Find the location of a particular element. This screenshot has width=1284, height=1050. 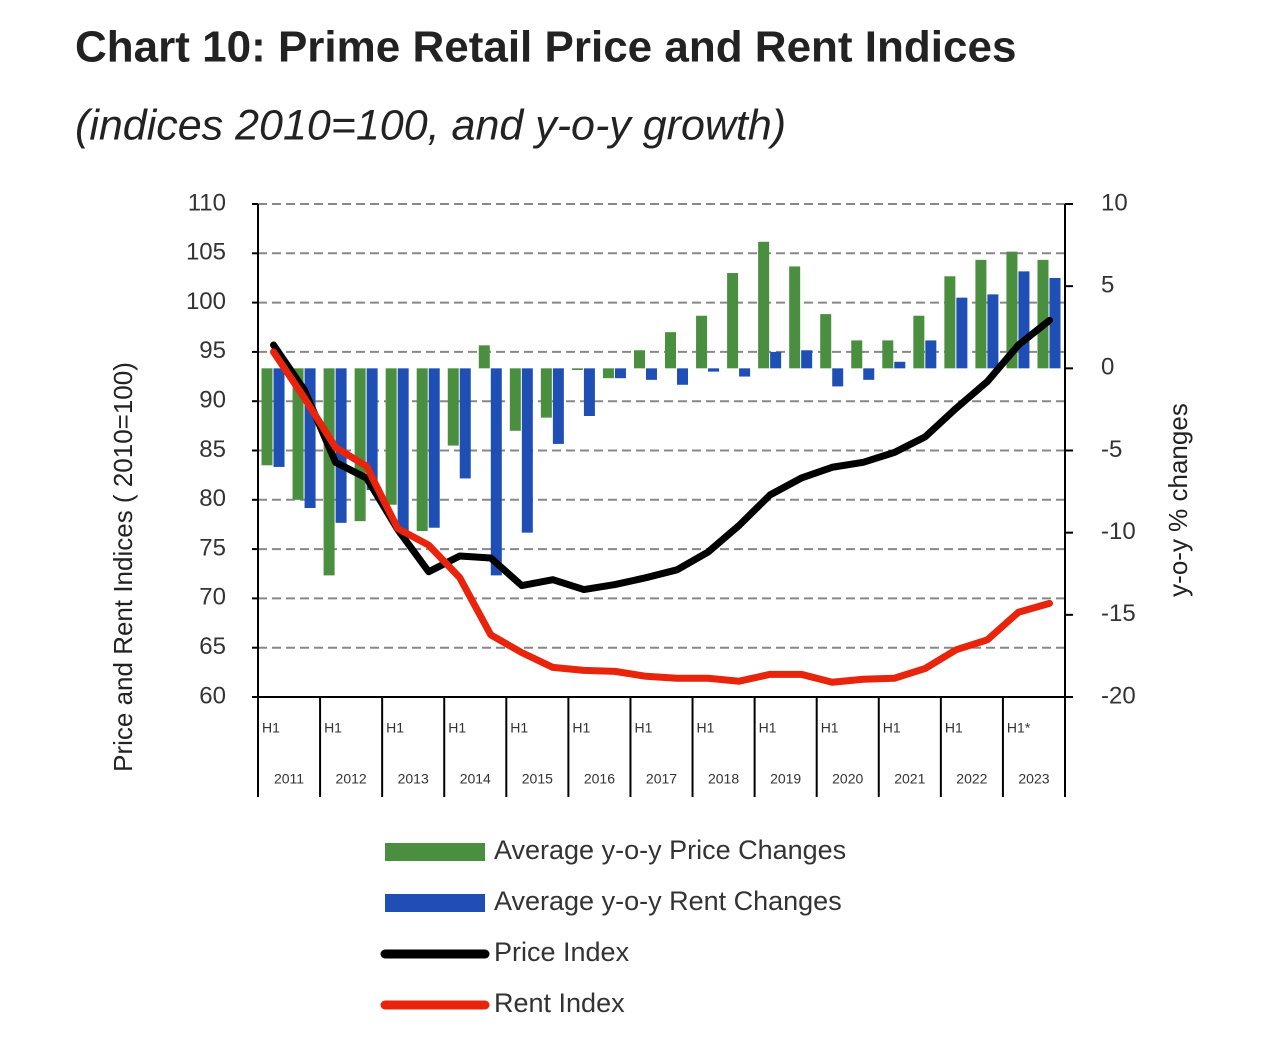

y-tick-label: 110 is located at coordinates (207, 202).